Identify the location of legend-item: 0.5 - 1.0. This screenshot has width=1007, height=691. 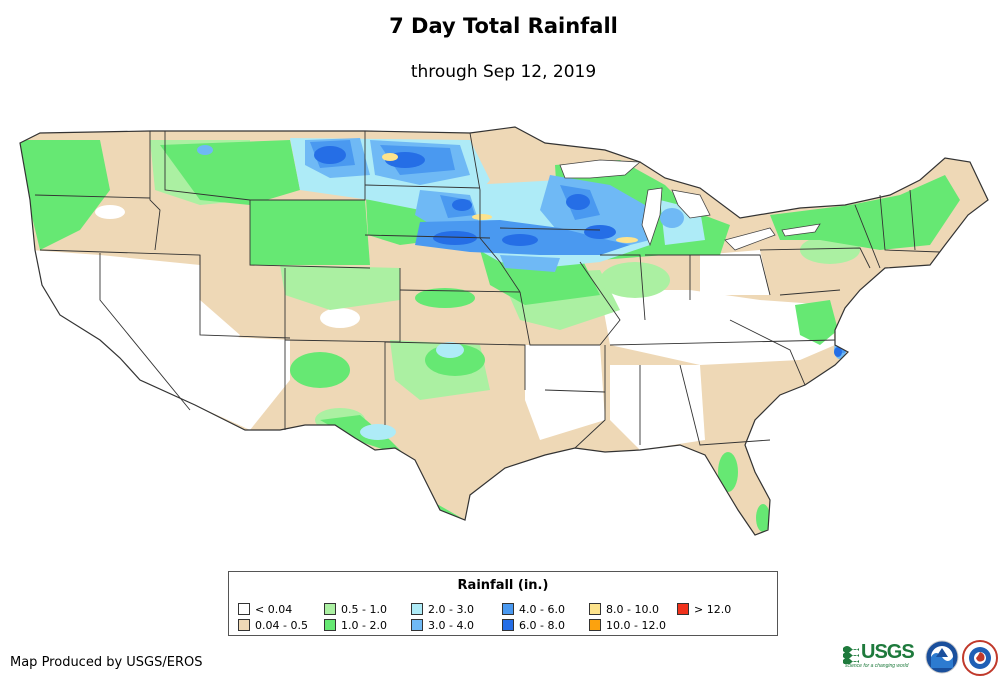
(355, 609).